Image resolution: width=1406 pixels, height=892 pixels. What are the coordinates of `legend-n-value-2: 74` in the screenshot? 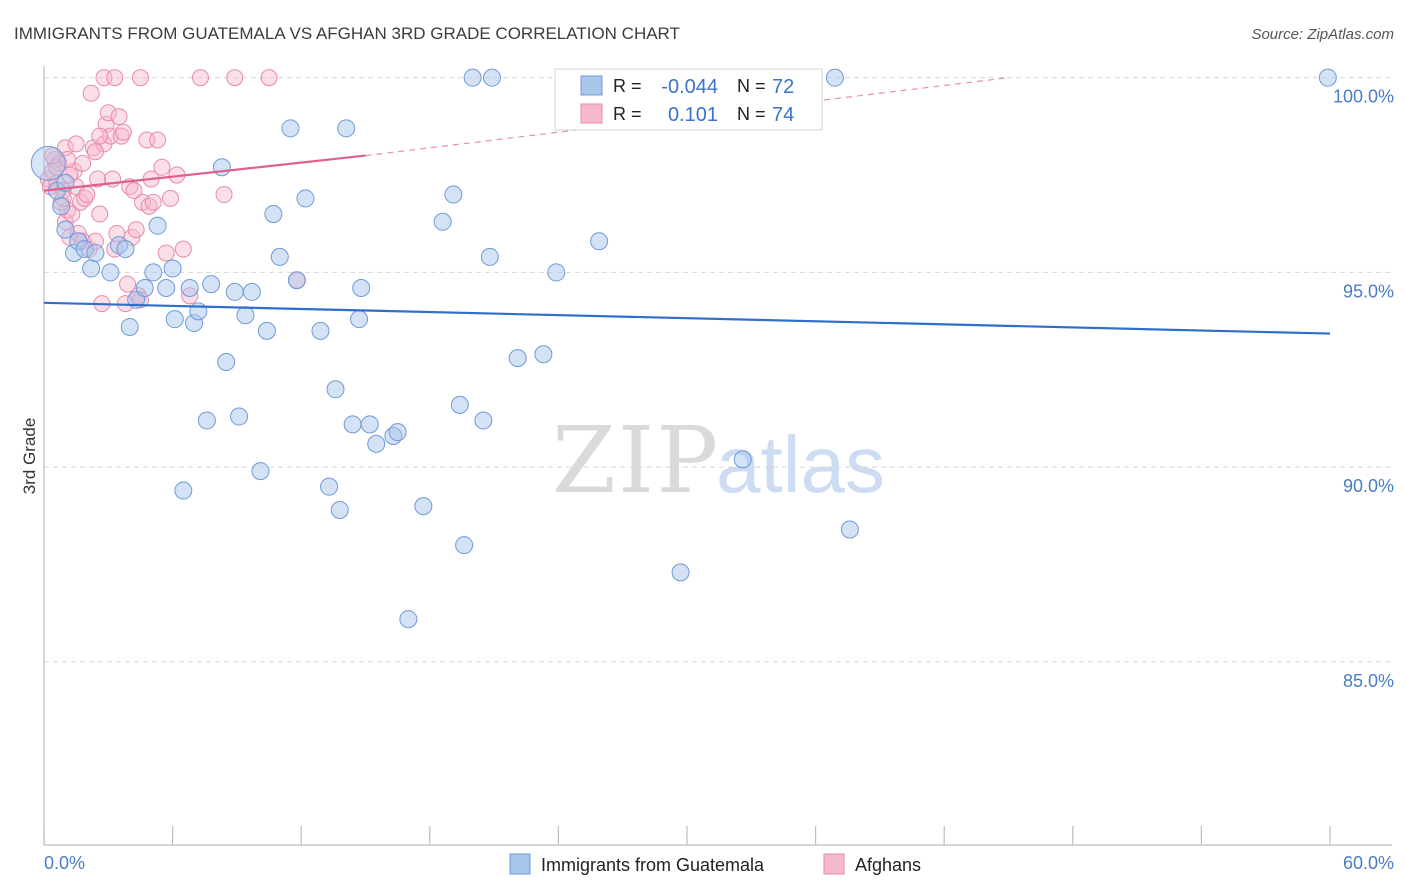 It's located at (783, 115).